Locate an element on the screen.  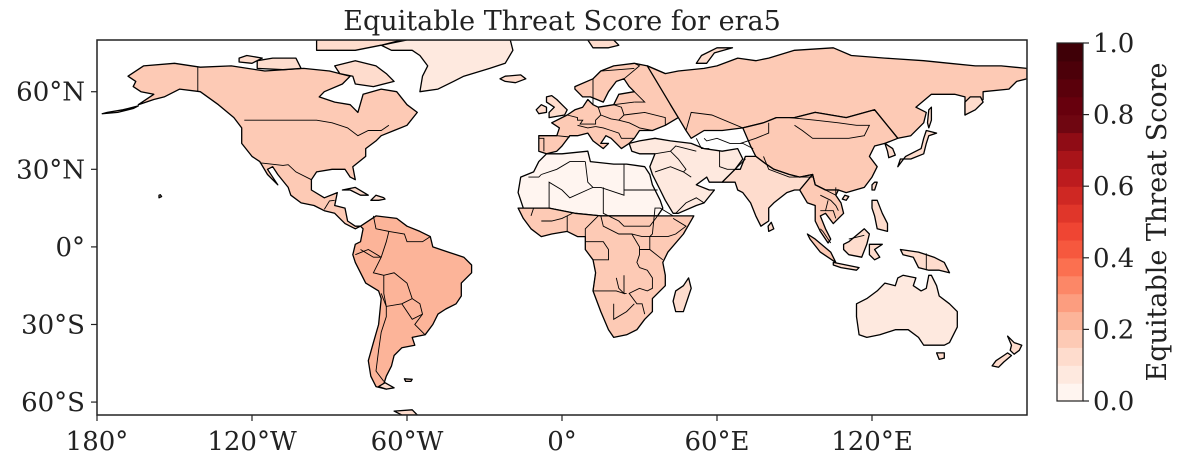
x-tick-label: 180° is located at coordinates (97, 442).